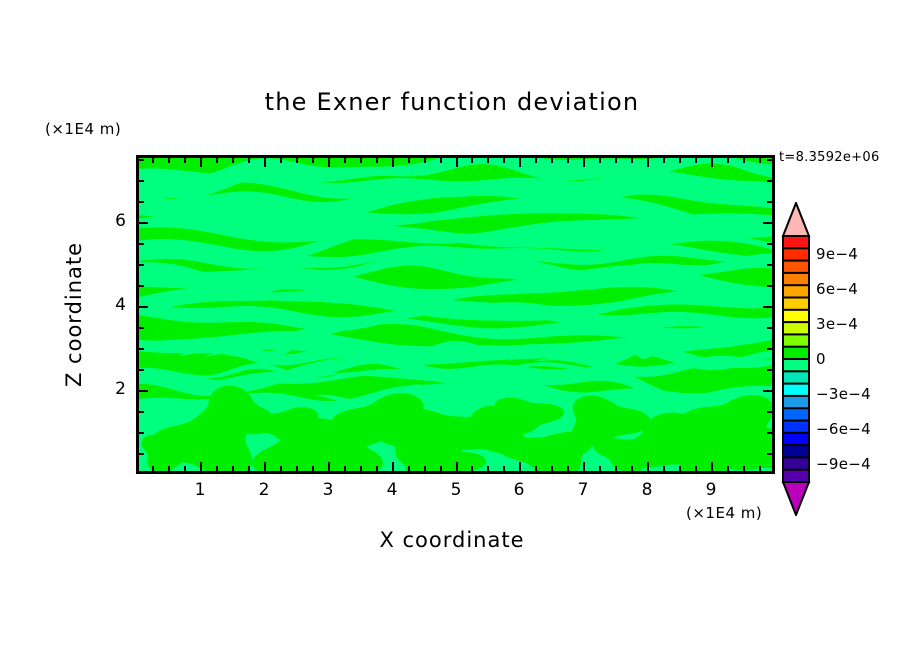  Describe the element at coordinates (200, 490) in the screenshot. I see `x-tick-label: 1` at that location.